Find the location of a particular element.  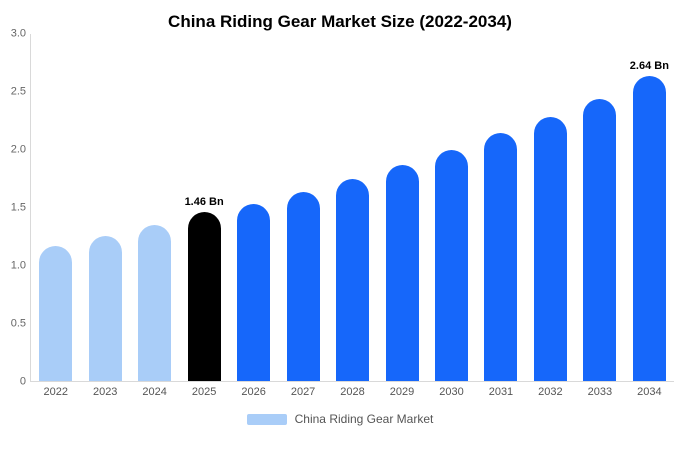

legend-label: China Riding Gear Market is located at coordinates (364, 419).